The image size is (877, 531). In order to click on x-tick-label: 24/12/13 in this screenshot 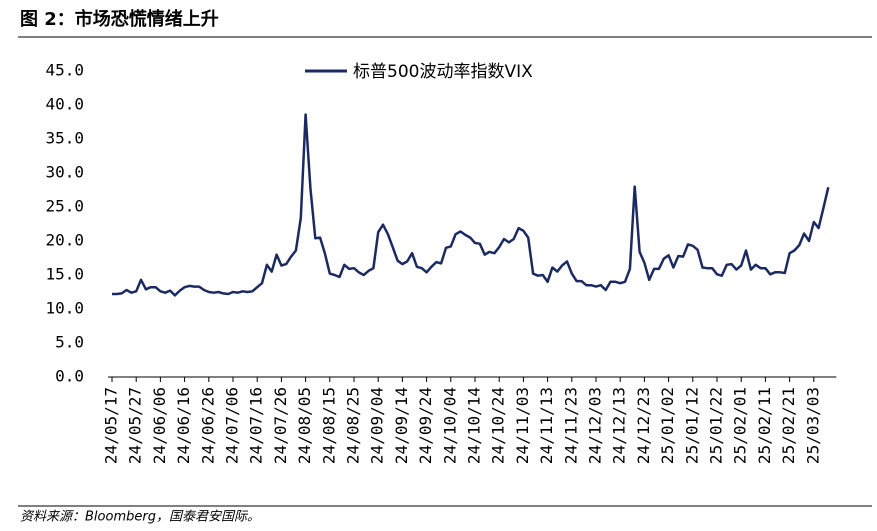, I will do `click(619, 425)`.